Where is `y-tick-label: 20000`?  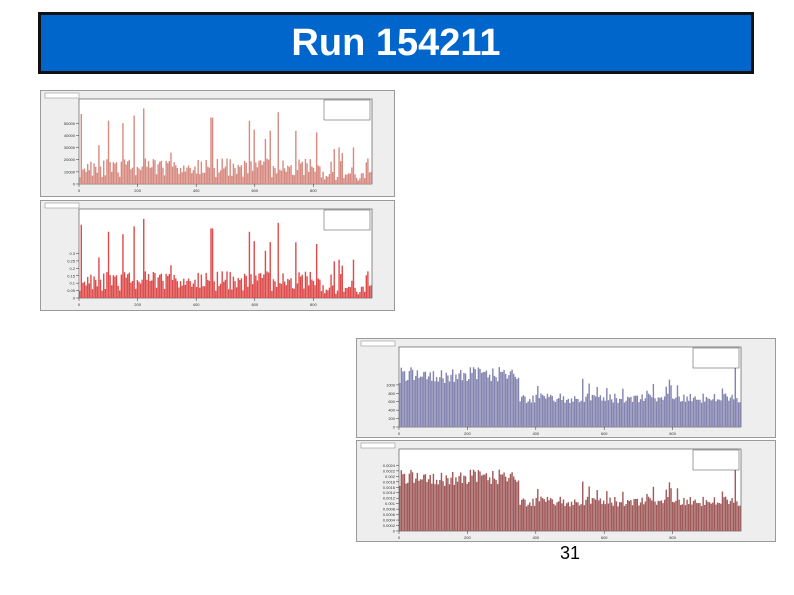 y-tick-label: 20000 is located at coordinates (70, 159).